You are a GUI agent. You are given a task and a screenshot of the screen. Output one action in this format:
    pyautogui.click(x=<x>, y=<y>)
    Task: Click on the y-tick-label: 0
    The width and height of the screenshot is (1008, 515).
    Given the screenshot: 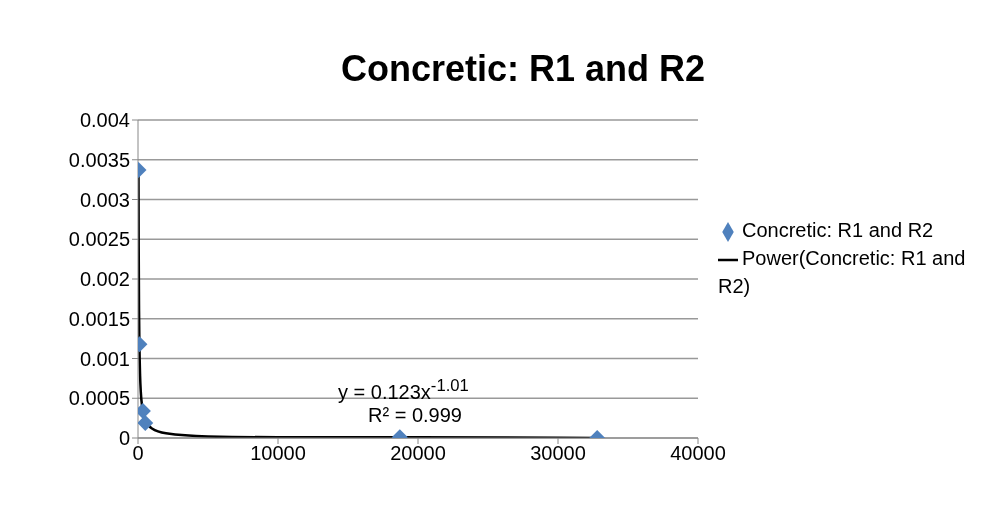 What is the action you would take?
    pyautogui.click(x=124, y=438)
    